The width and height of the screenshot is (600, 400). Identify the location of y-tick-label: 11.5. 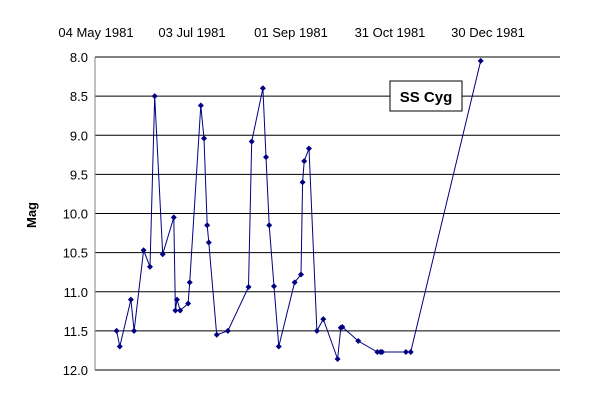
(76, 331).